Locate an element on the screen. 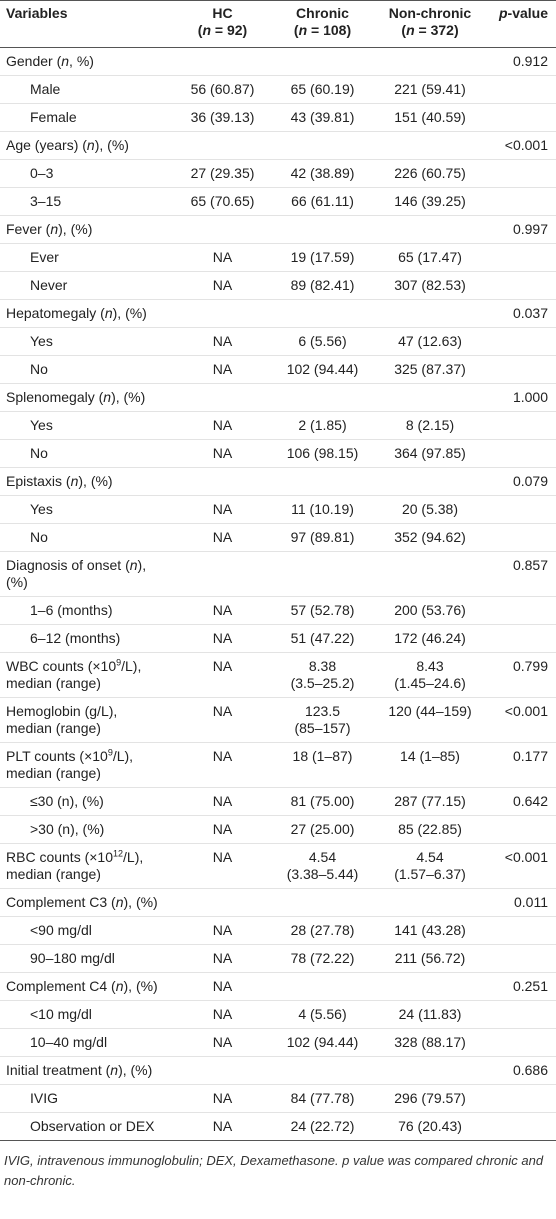 The image size is (556, 1219). cell: 106 (98.15) is located at coordinates (322, 453).